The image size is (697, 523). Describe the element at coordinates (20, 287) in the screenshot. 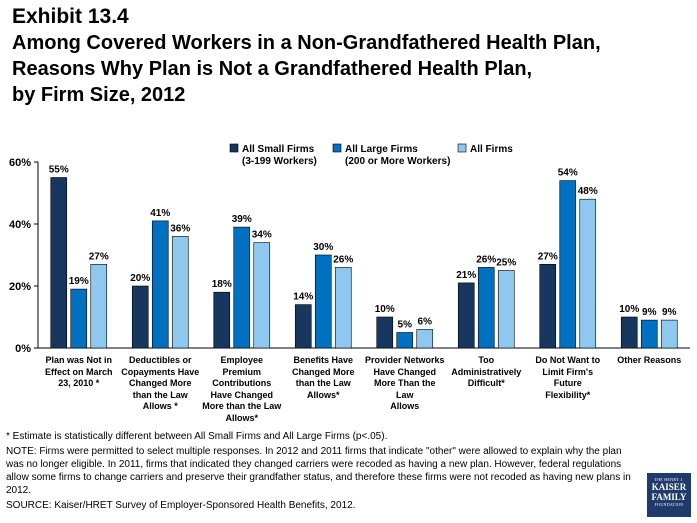

I see `y-tick-label: 20%` at that location.